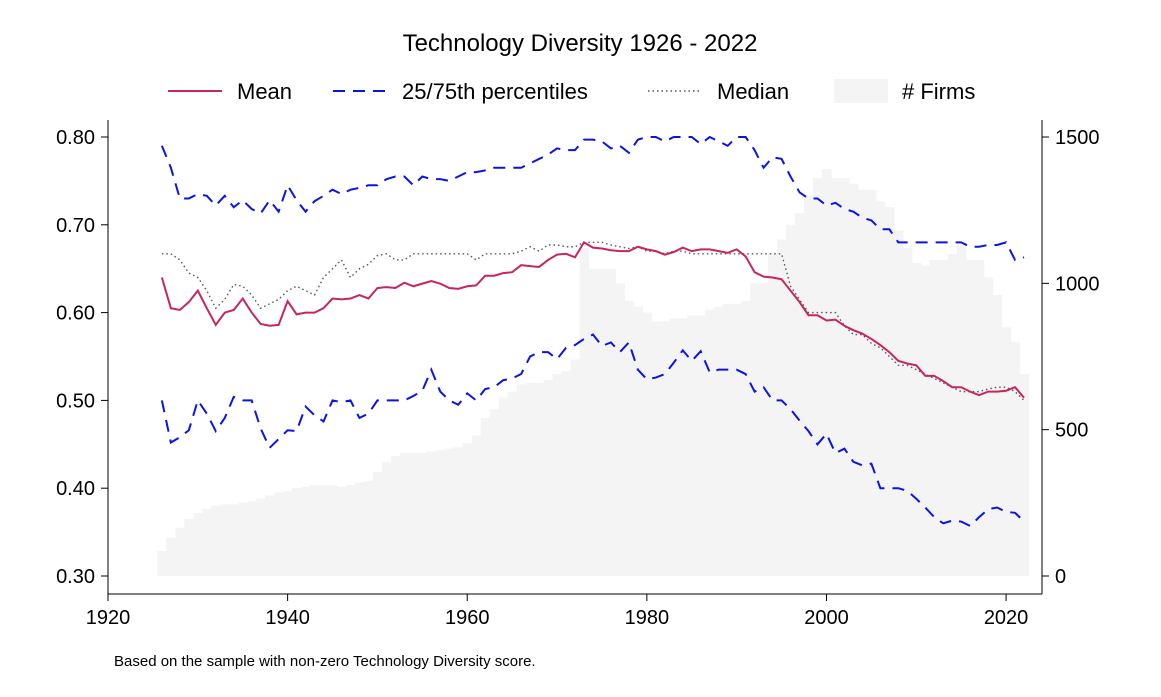 Image resolution: width=1161 pixels, height=697 pixels. Describe the element at coordinates (359, 529) in the screenshot. I see `firms-bar-1948` at that location.